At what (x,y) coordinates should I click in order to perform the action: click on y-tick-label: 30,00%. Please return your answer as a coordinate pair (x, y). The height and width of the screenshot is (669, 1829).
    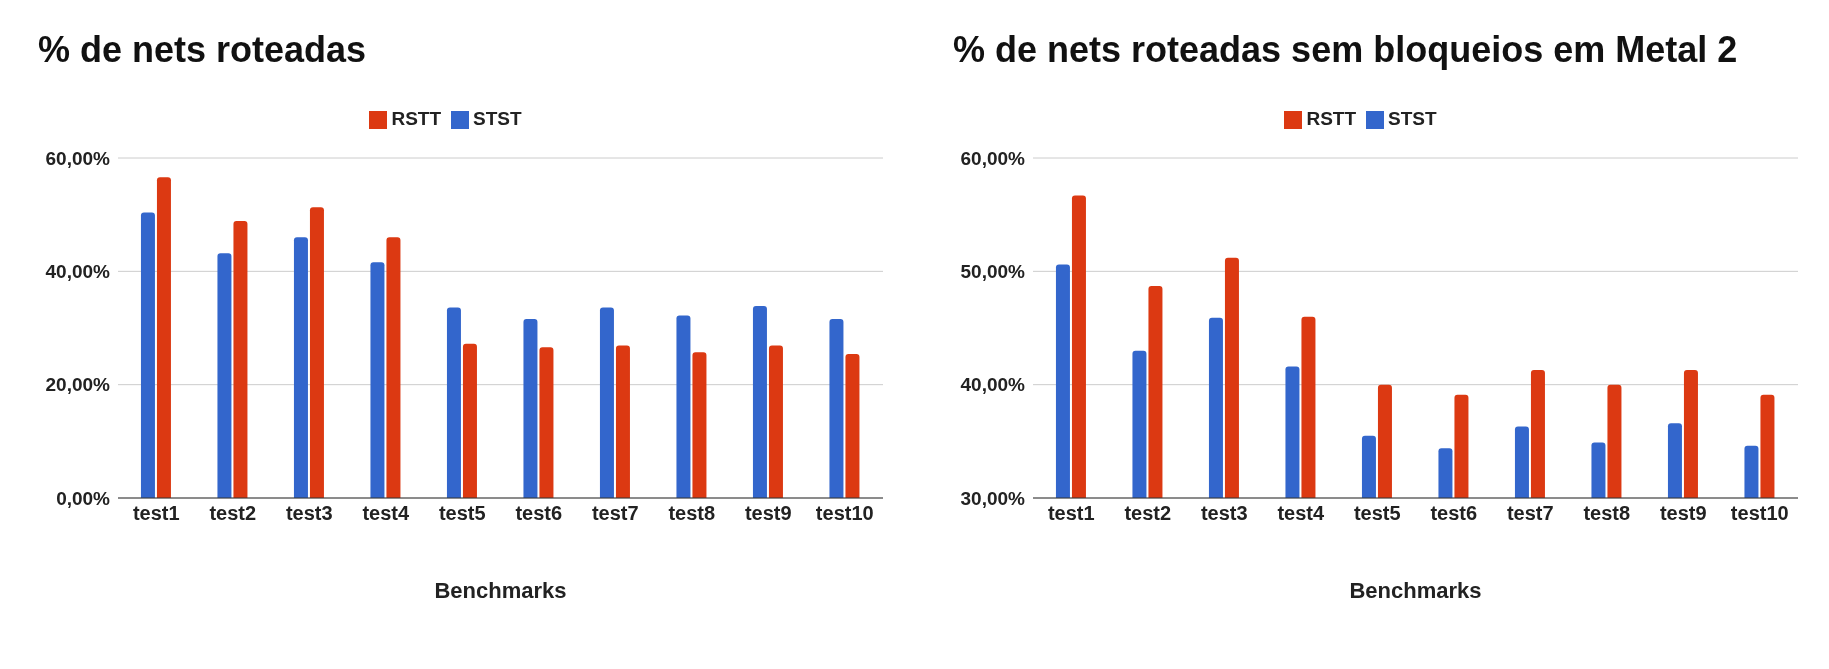
    Looking at the image, I should click on (993, 498).